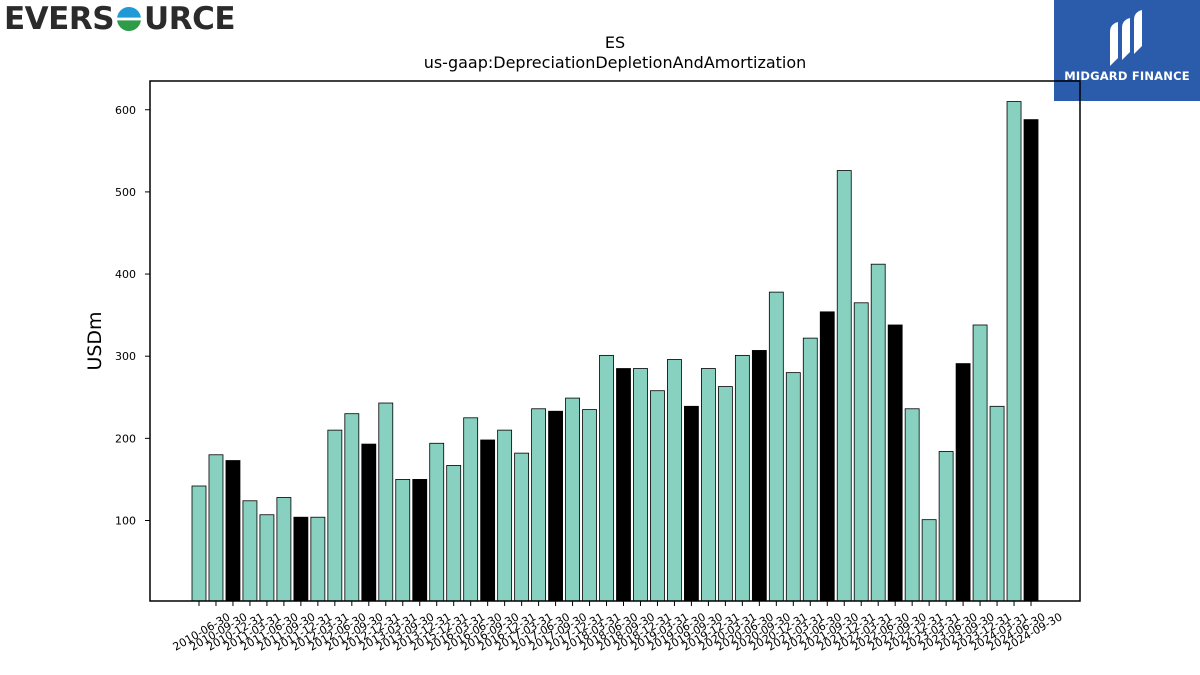 The height and width of the screenshot is (675, 1200). Describe the element at coordinates (125, 520) in the screenshot. I see `y-tick-label: 100` at that location.